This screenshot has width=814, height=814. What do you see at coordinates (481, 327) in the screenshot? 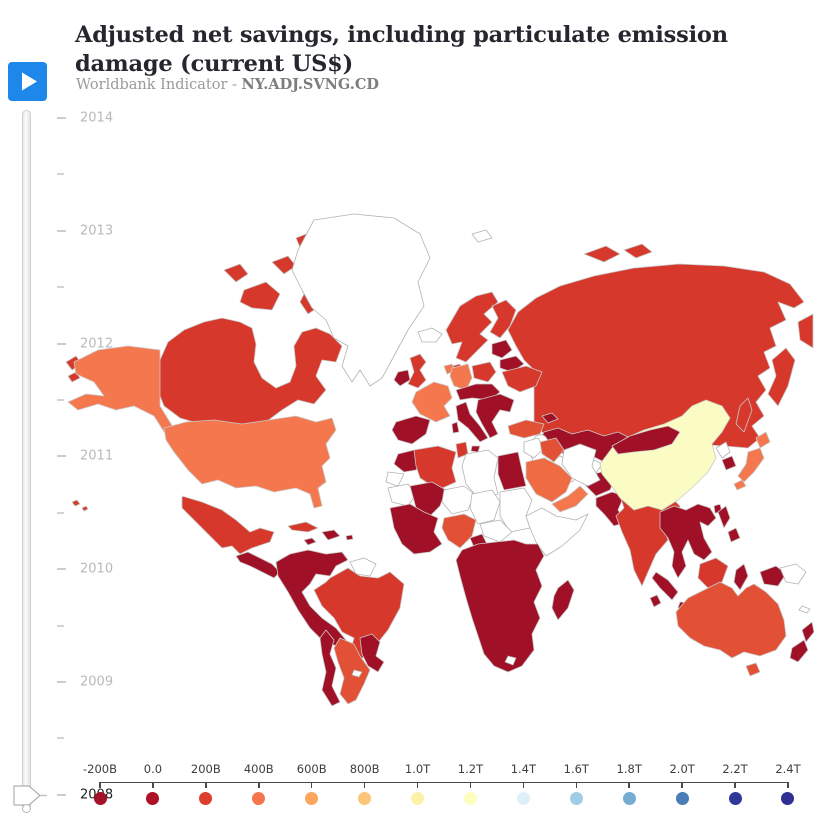
I see `region-nordics` at bounding box center [481, 327].